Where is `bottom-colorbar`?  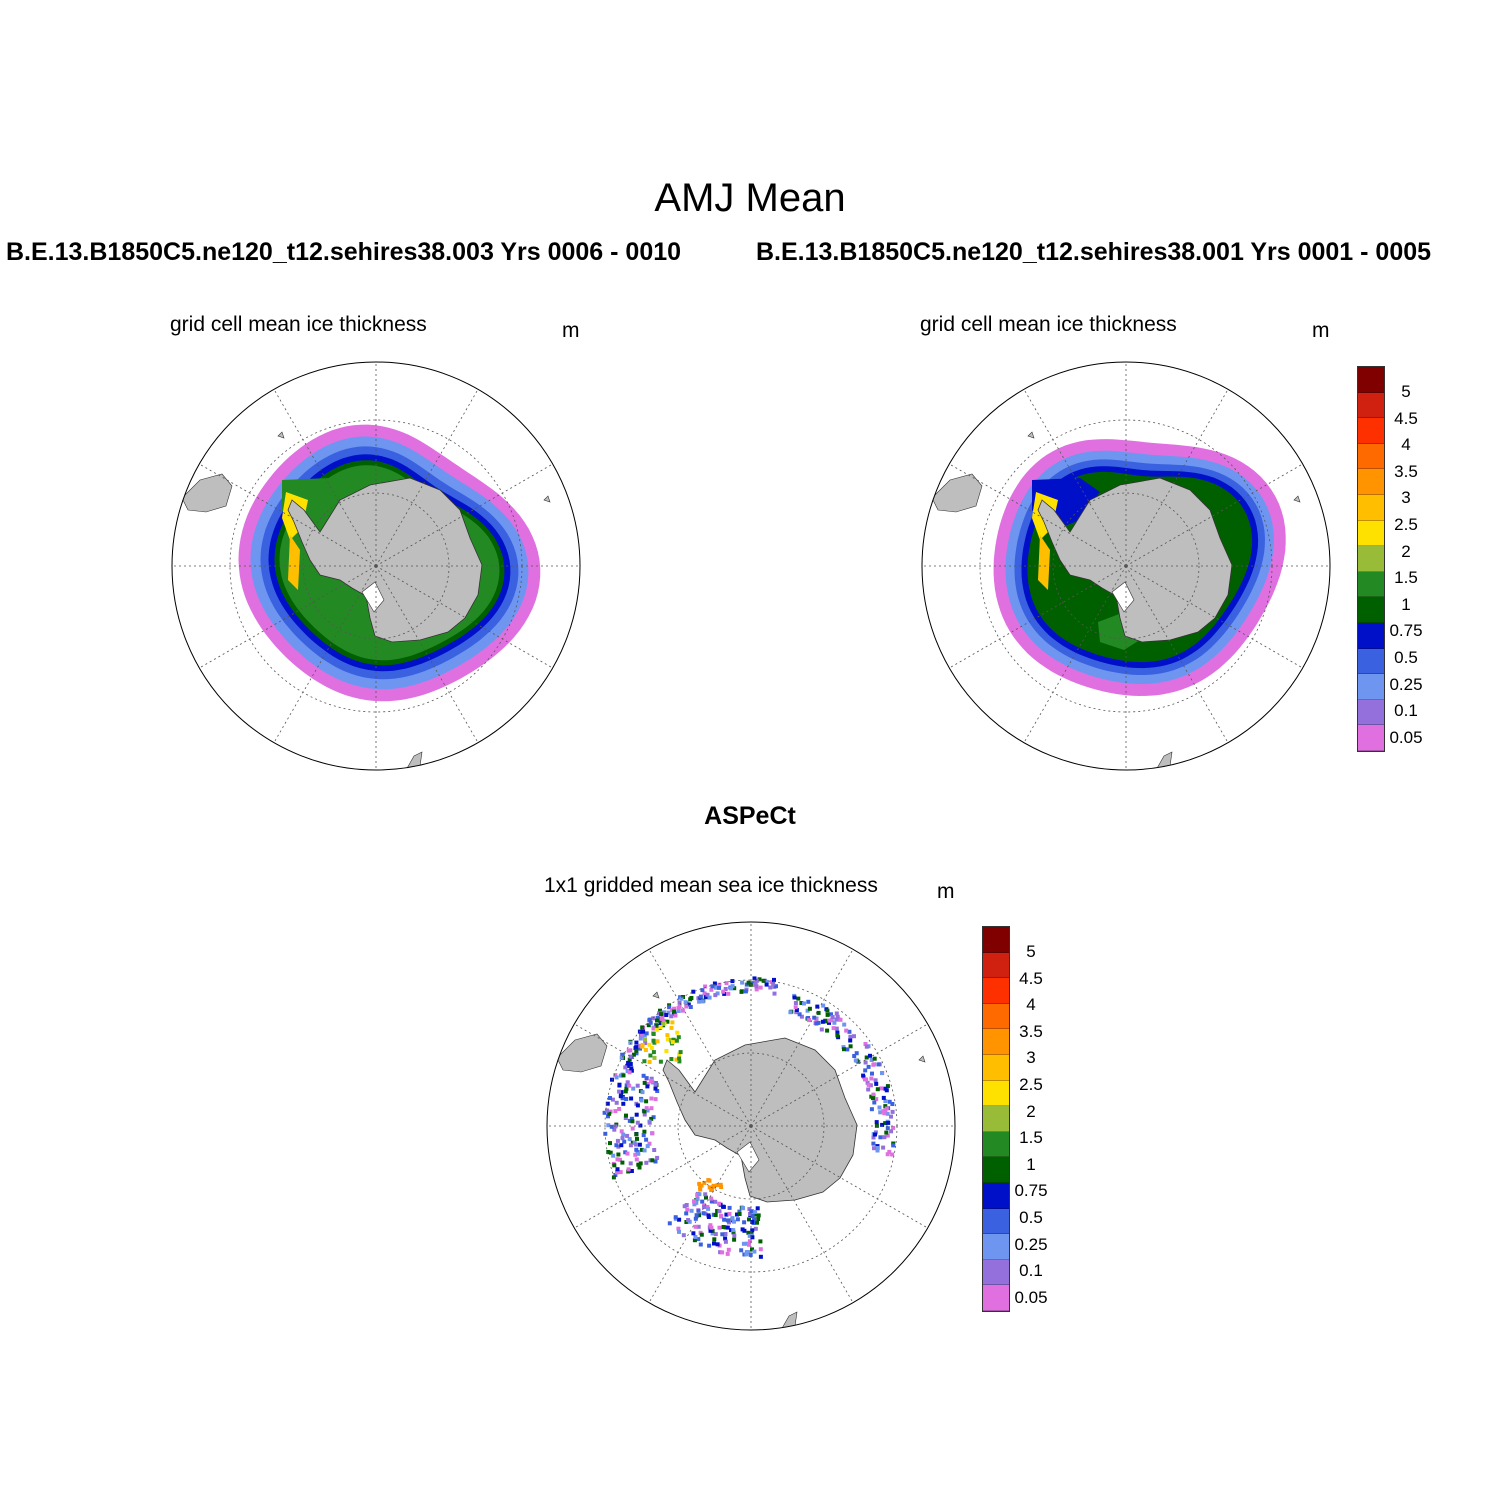
bottom-colorbar is located at coordinates (996, 1119).